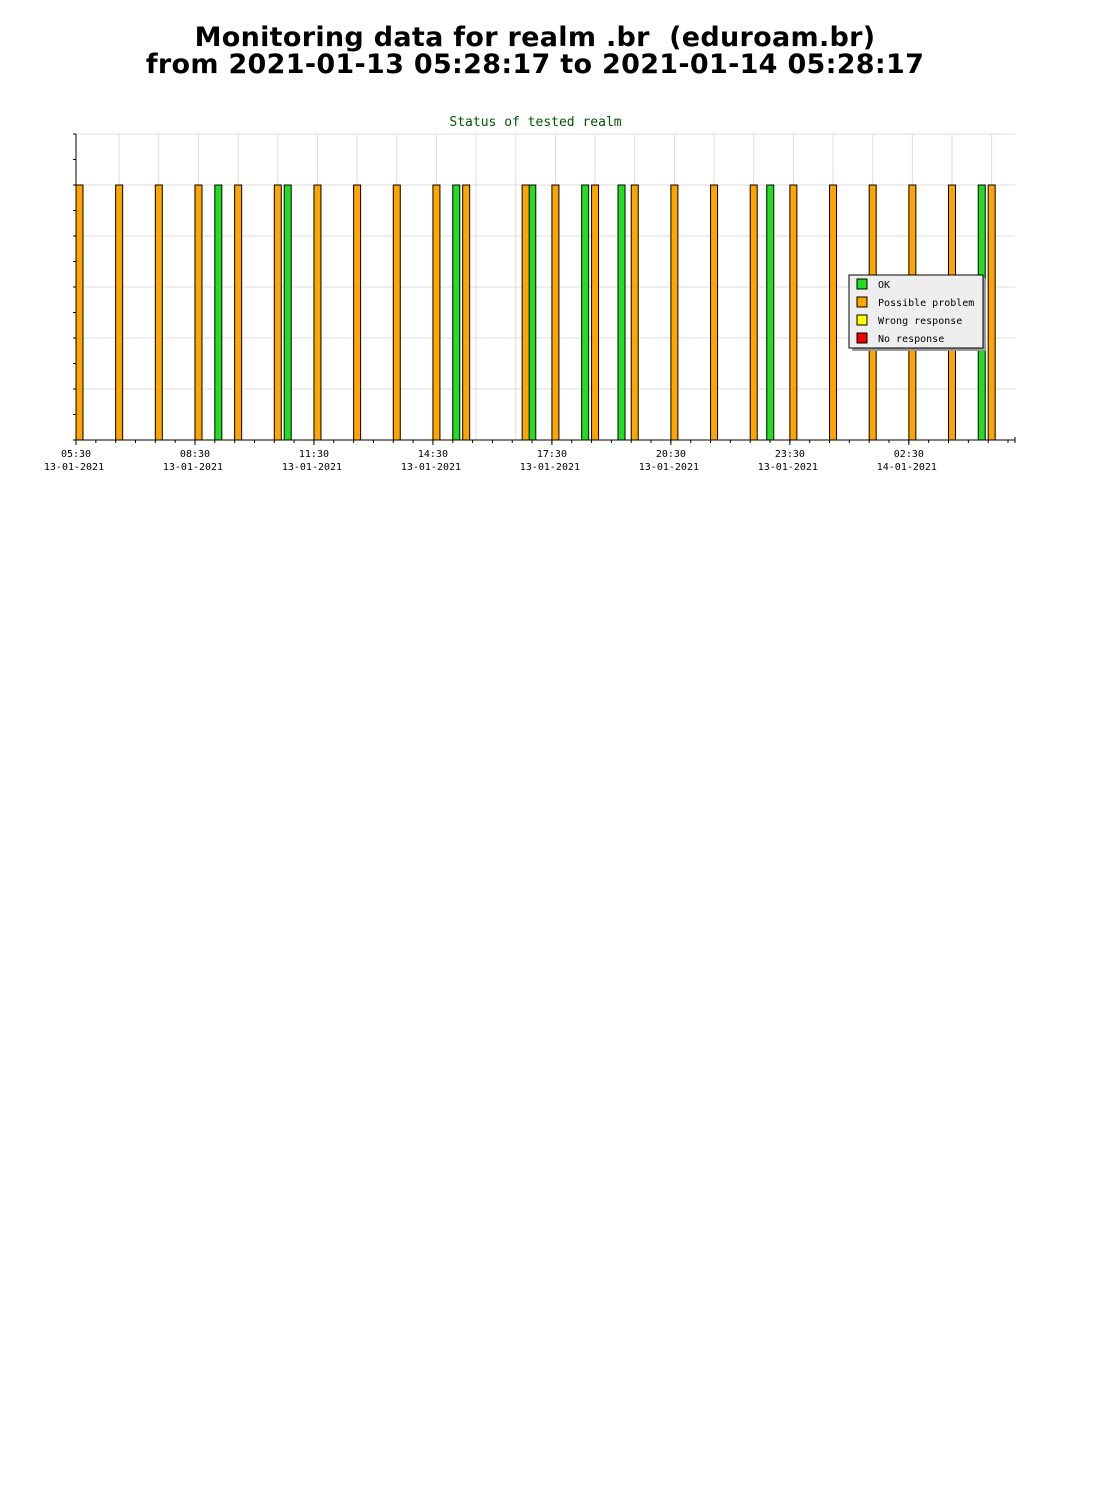  Describe the element at coordinates (433, 454) in the screenshot. I see `x-tick-label-time: 14:30` at that location.